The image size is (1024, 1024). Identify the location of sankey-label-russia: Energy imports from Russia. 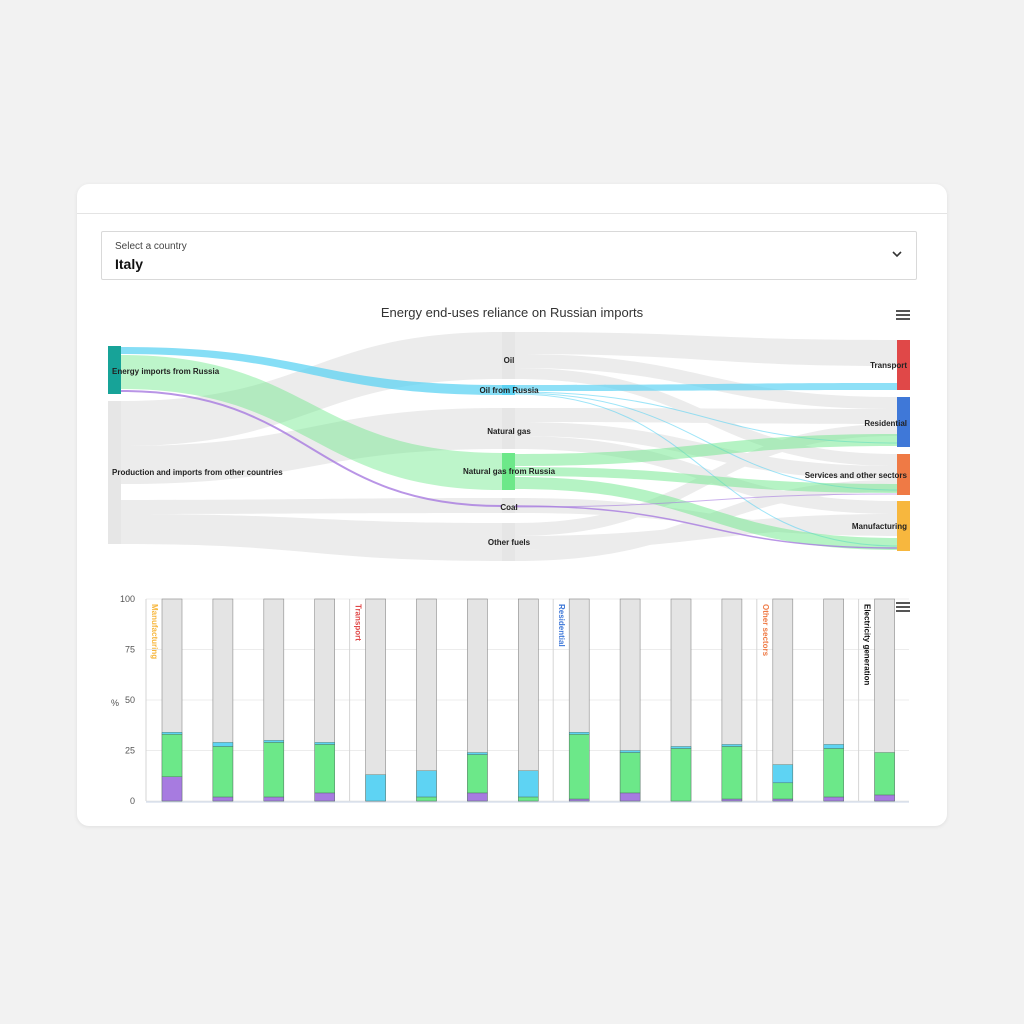
(166, 371).